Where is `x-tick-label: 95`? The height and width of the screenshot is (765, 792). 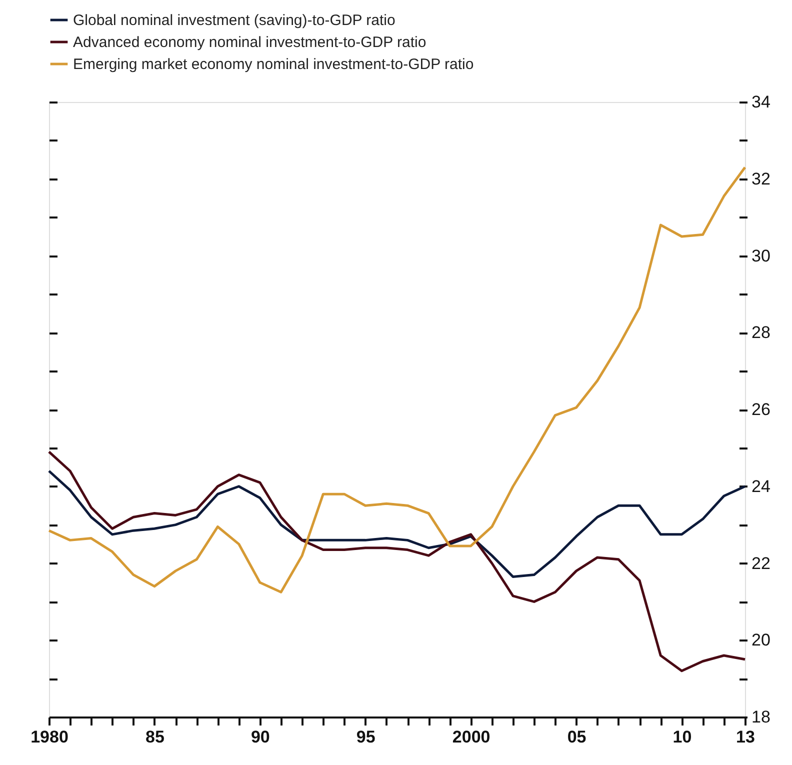
x-tick-label: 95 is located at coordinates (366, 737).